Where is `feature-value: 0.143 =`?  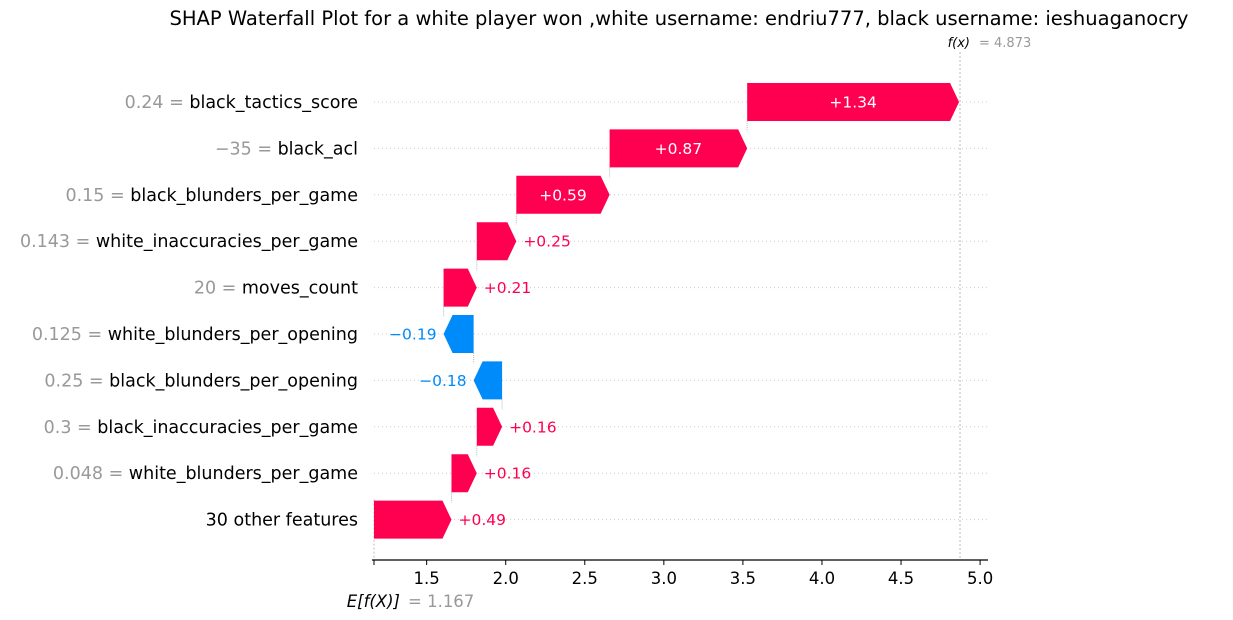 feature-value: 0.143 = is located at coordinates (58, 242).